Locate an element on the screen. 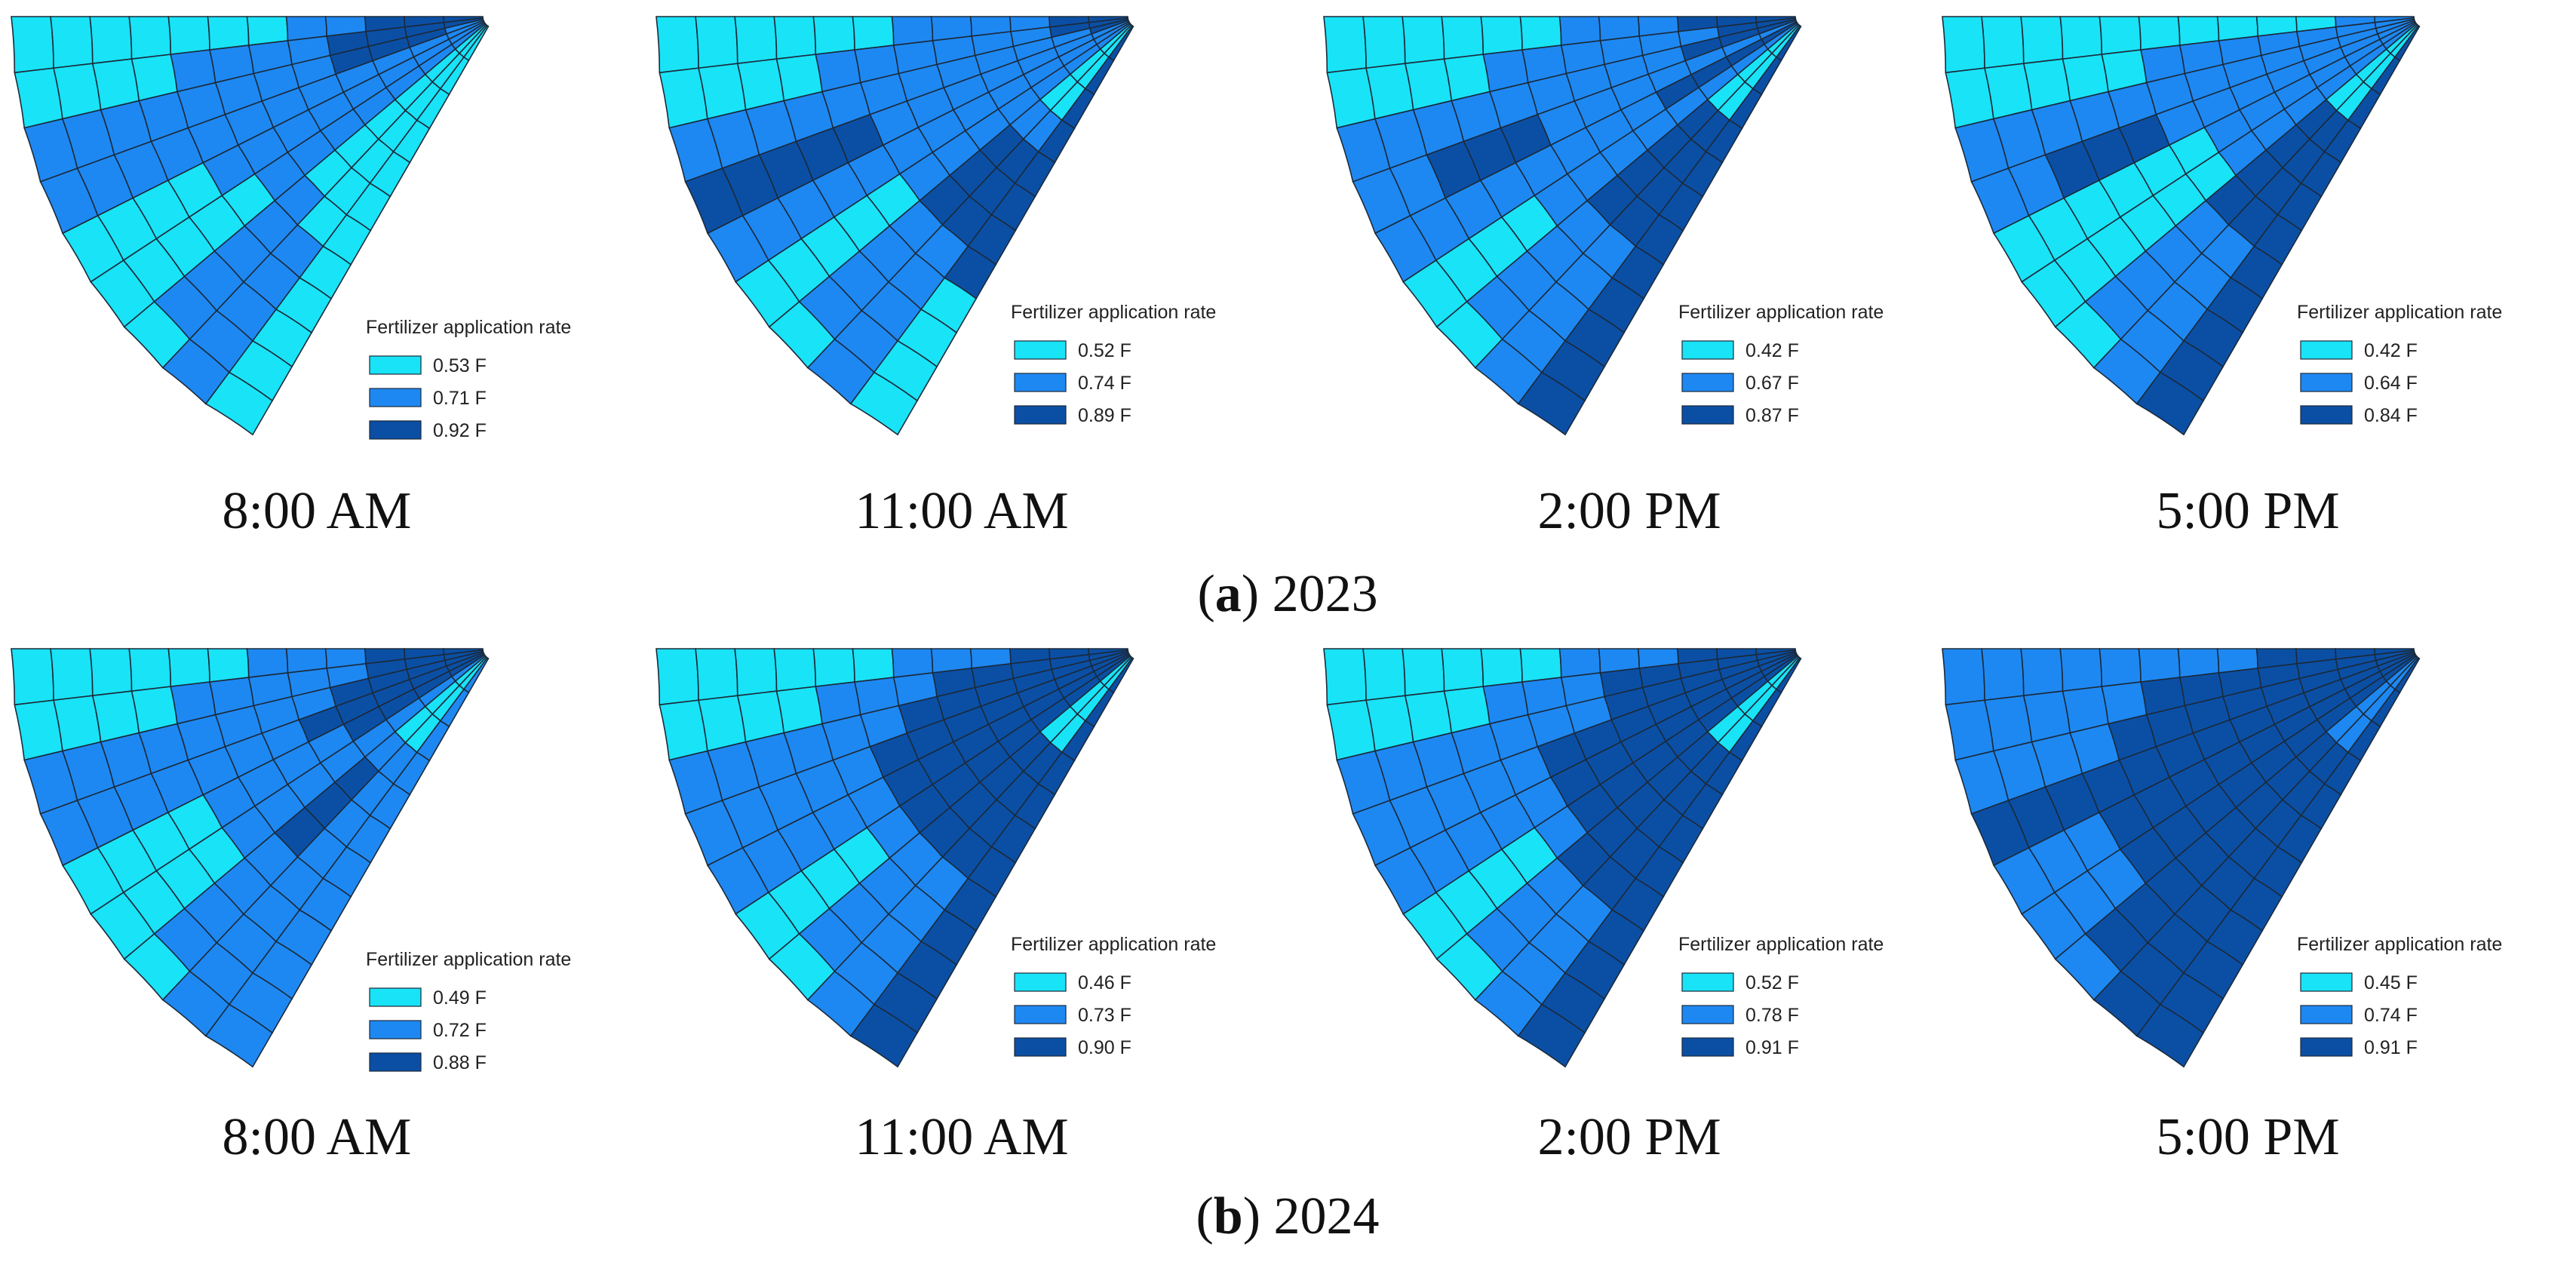 The width and height of the screenshot is (2576, 1262). panel-title: 2:00 PM is located at coordinates (1629, 1137).